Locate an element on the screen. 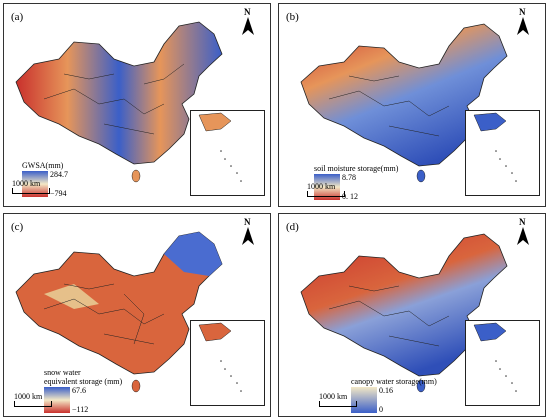 The height and width of the screenshot is (418, 550). legend: soil moisture storage(mm) 8.78 0. 12 is located at coordinates (356, 182).